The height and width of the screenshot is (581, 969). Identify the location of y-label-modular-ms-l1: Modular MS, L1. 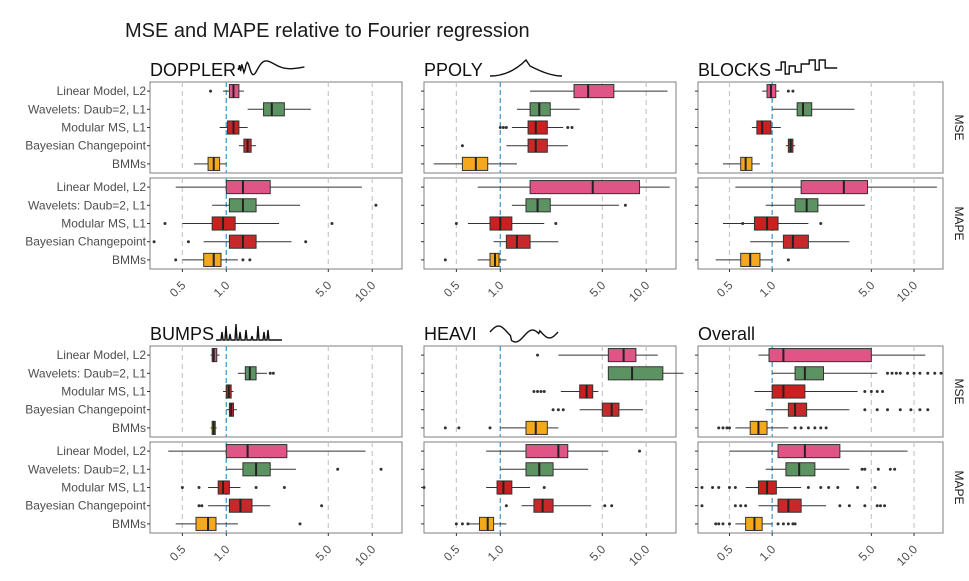
(103, 128).